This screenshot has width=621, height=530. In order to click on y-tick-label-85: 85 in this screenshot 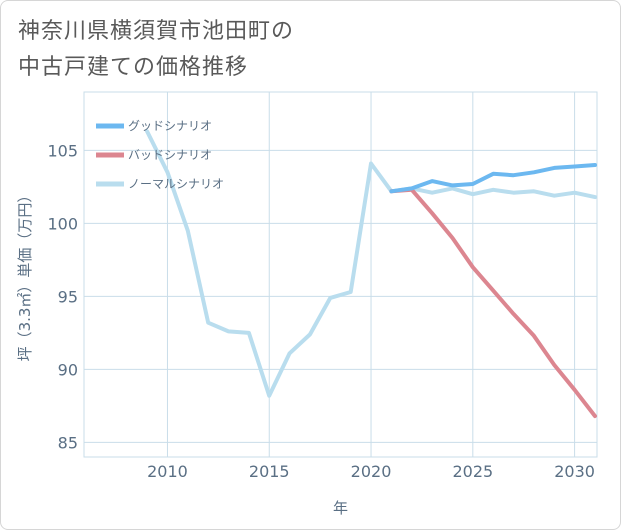, I will do `click(68, 442)`.